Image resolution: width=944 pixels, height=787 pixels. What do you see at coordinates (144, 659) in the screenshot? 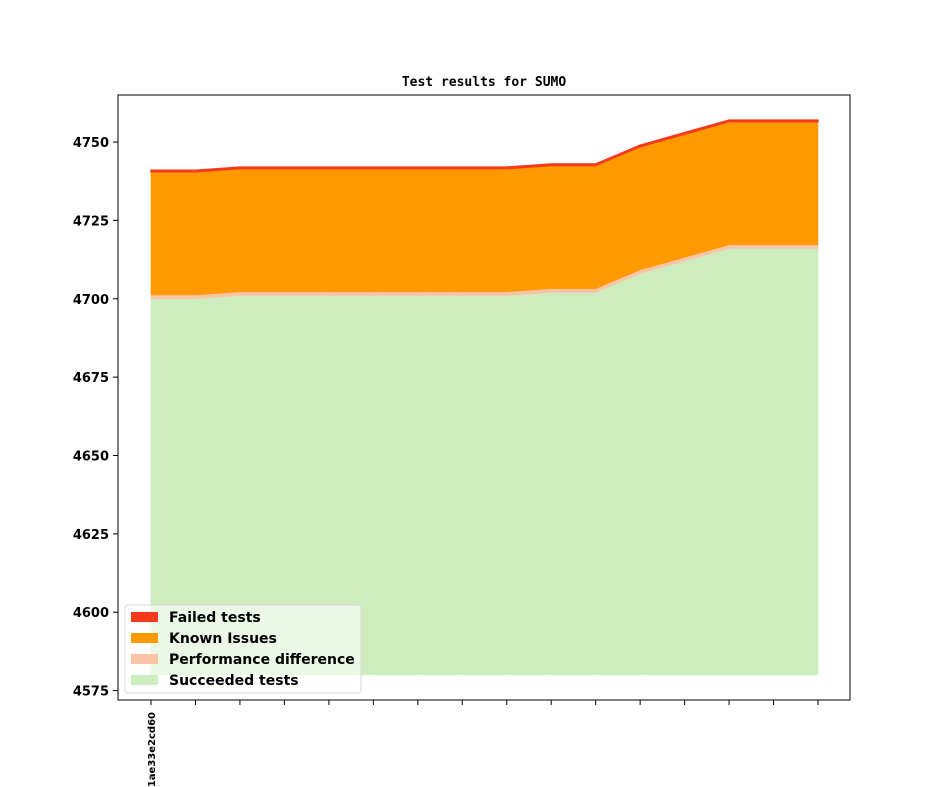
I see `legend-swatch-performance-difference` at bounding box center [144, 659].